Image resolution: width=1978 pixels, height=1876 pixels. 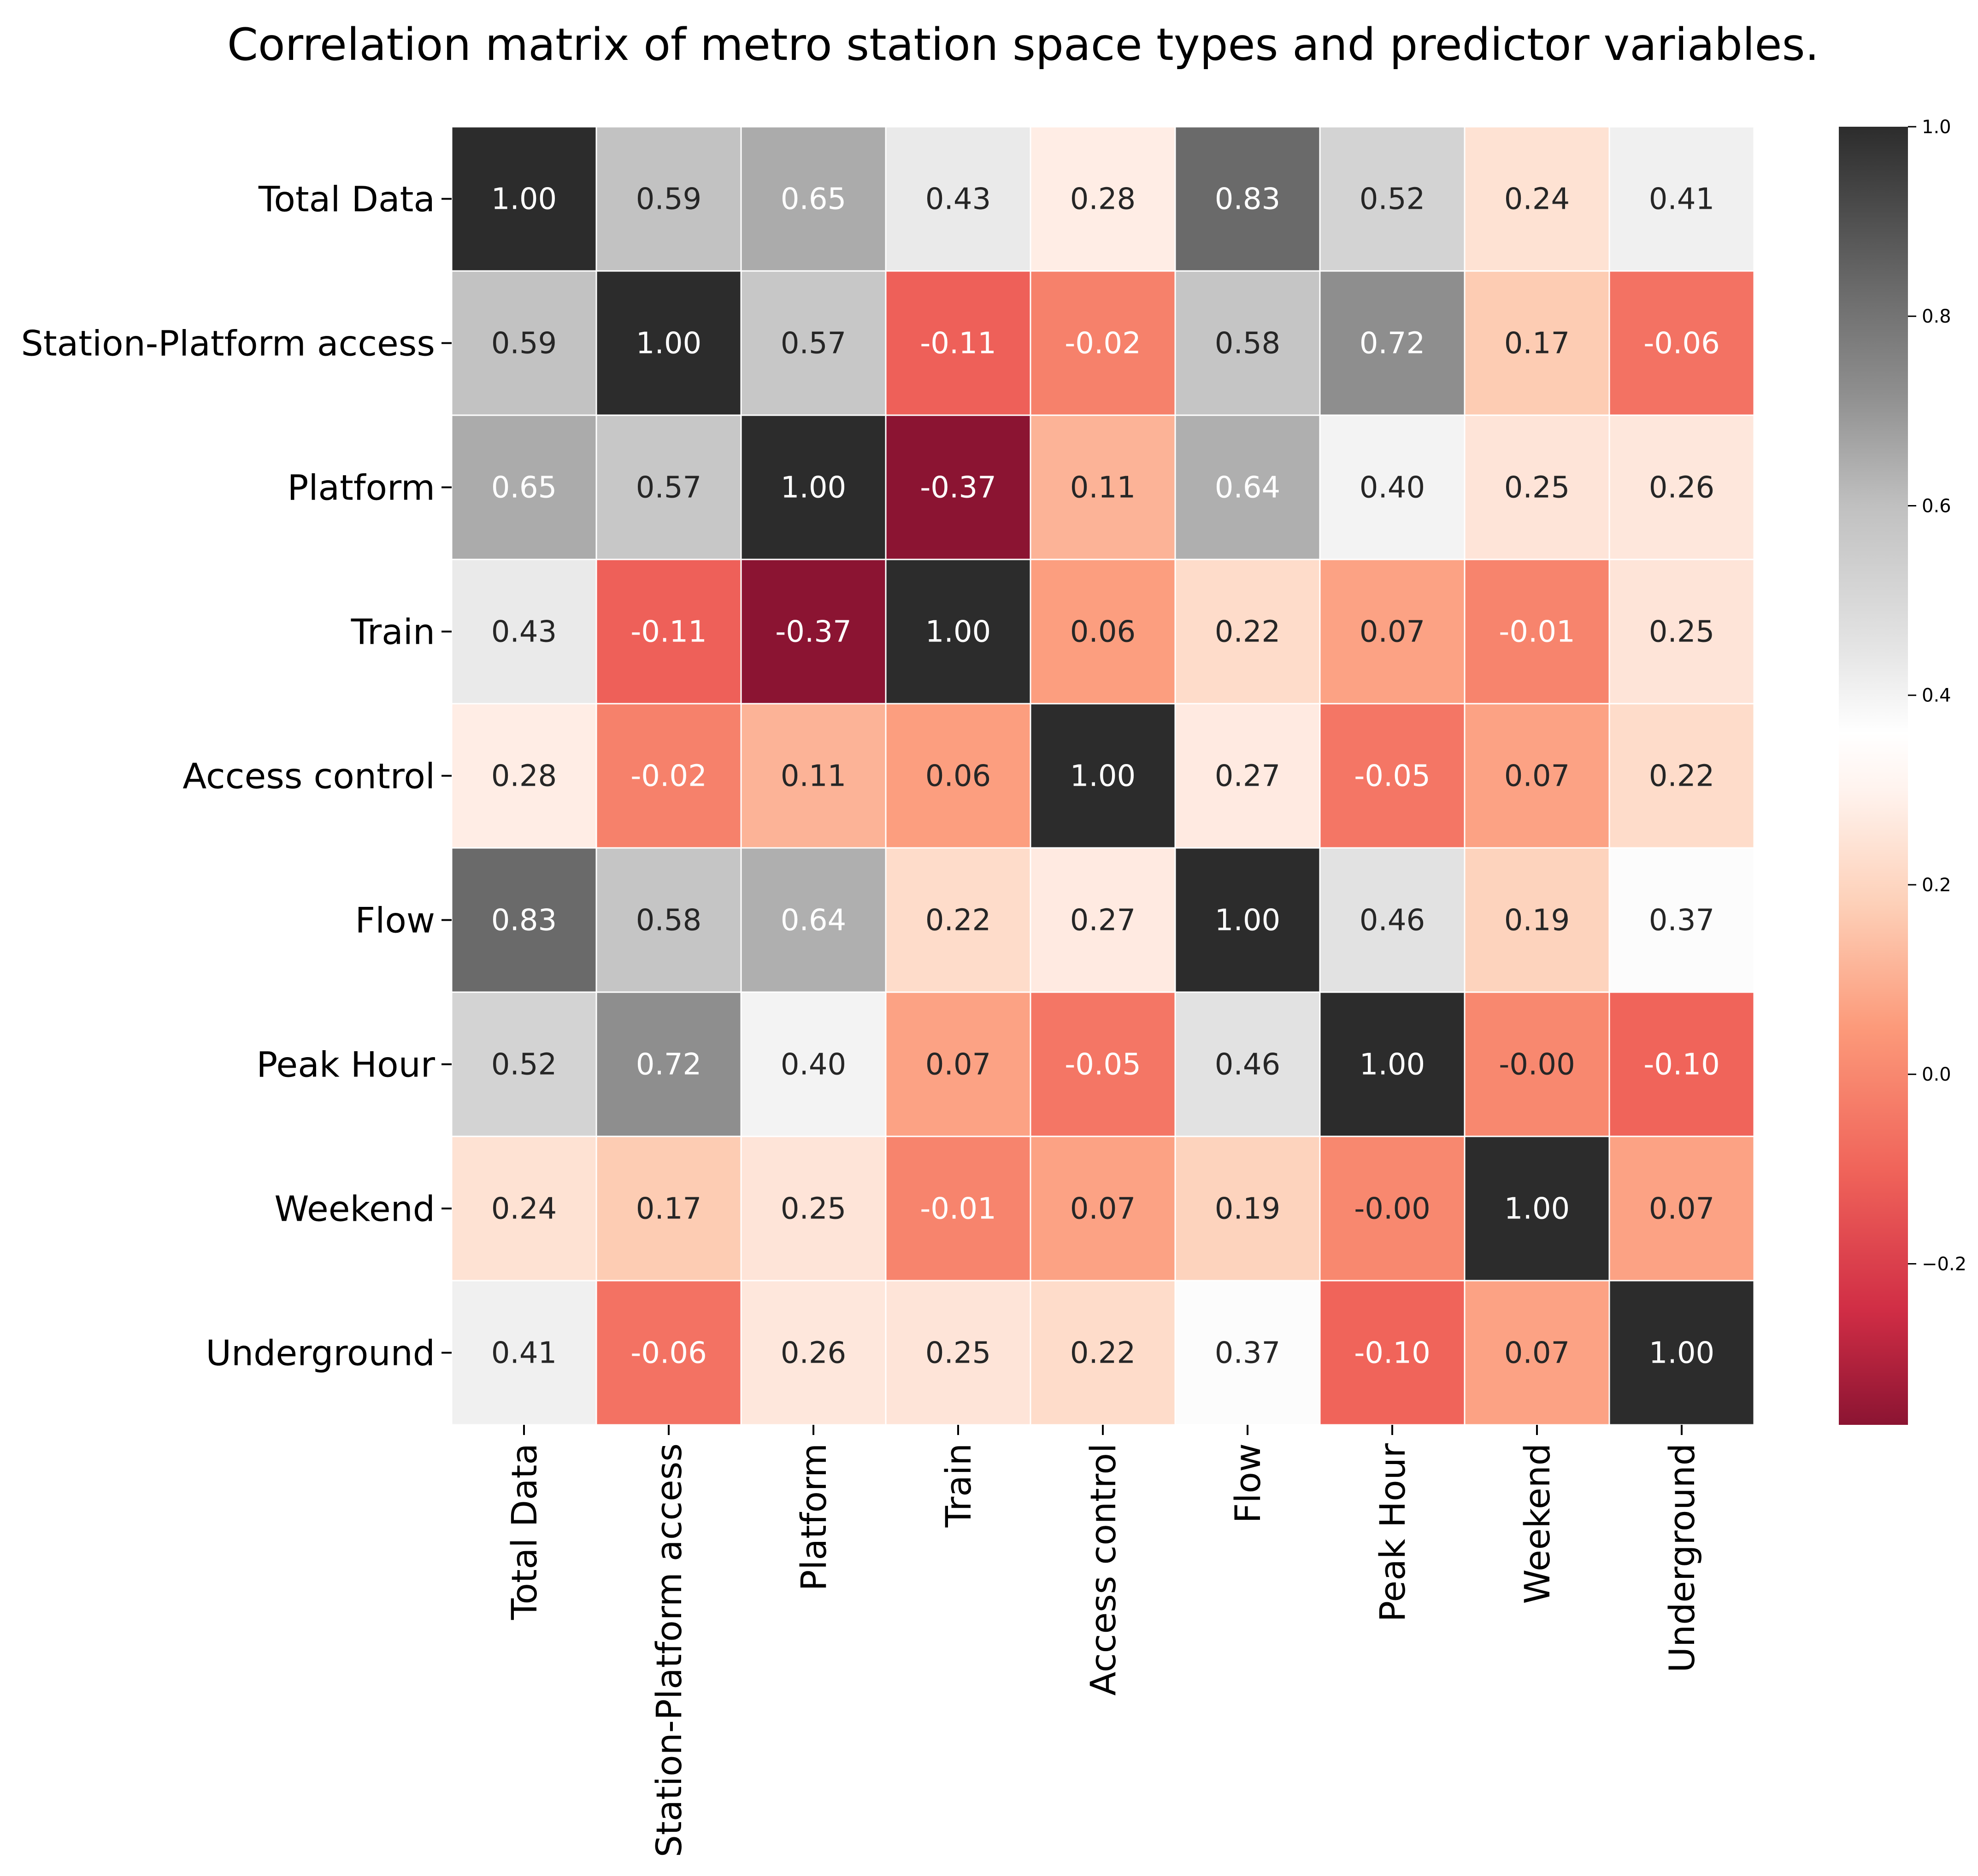 I want to click on heatmap-cell-train-x-total-data, so click(x=524, y=632).